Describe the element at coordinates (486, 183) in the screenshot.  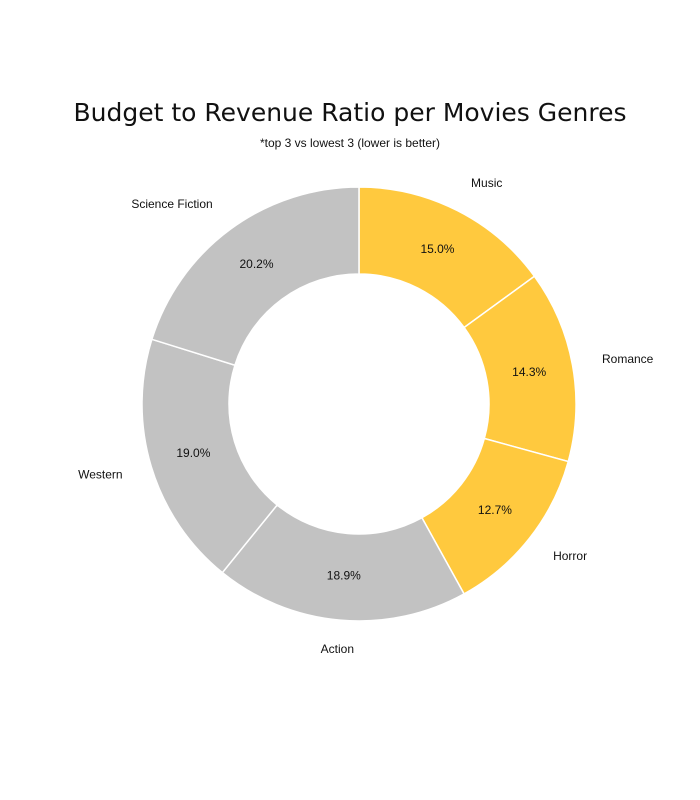
I see `category-label-music: Music` at that location.